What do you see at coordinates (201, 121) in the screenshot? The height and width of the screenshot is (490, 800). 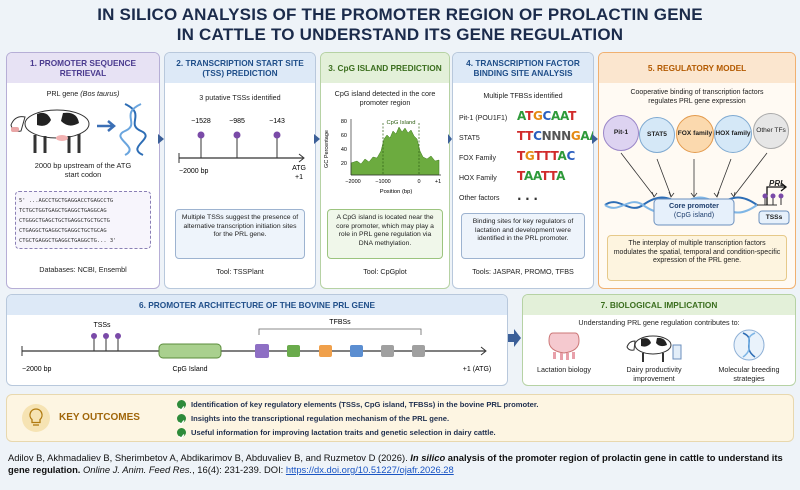 I see `tss-label: −1528` at bounding box center [201, 121].